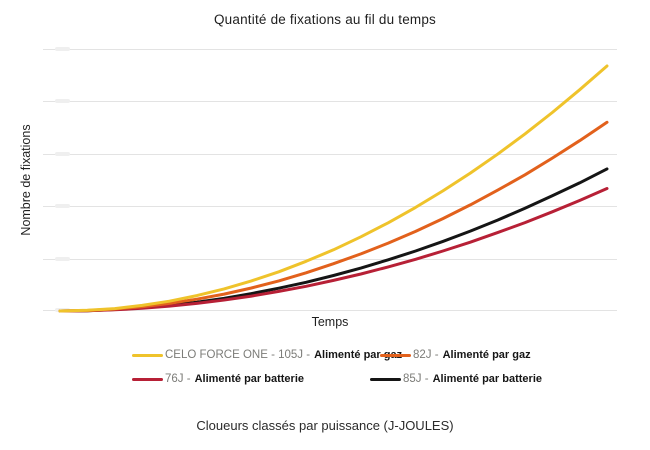  I want to click on chart-title: Quantité de fixations au fil du temps, so click(325, 19).